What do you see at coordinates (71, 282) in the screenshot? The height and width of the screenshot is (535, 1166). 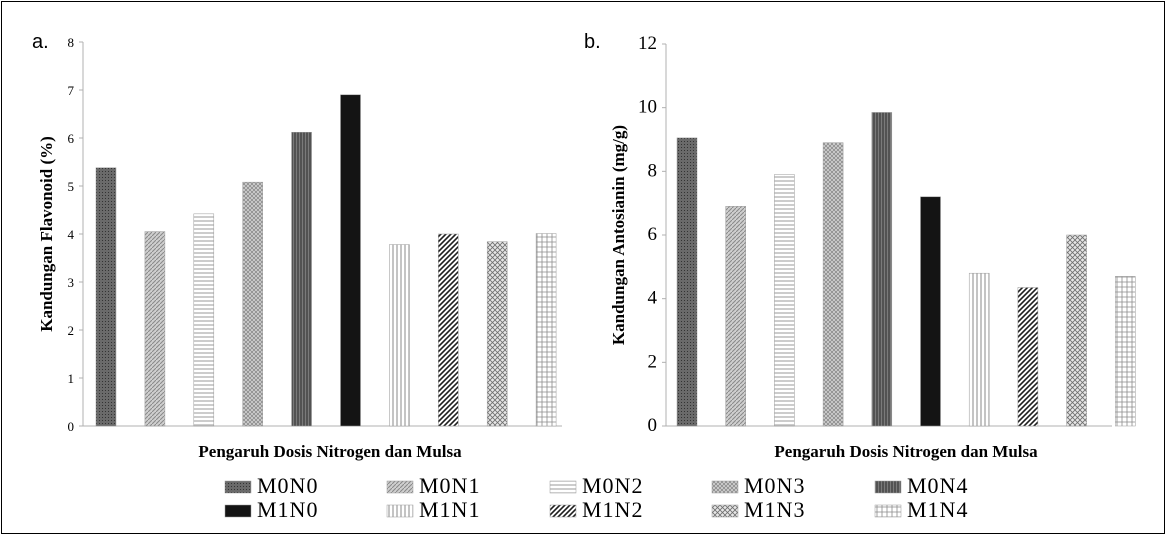 I see `y-tick-label: 3` at bounding box center [71, 282].